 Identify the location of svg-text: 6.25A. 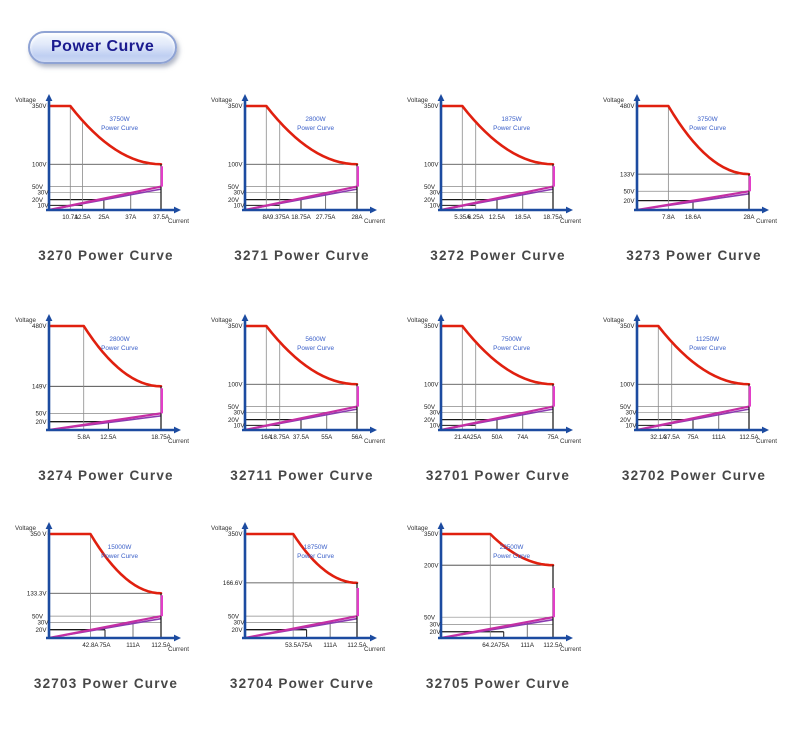
(476, 217).